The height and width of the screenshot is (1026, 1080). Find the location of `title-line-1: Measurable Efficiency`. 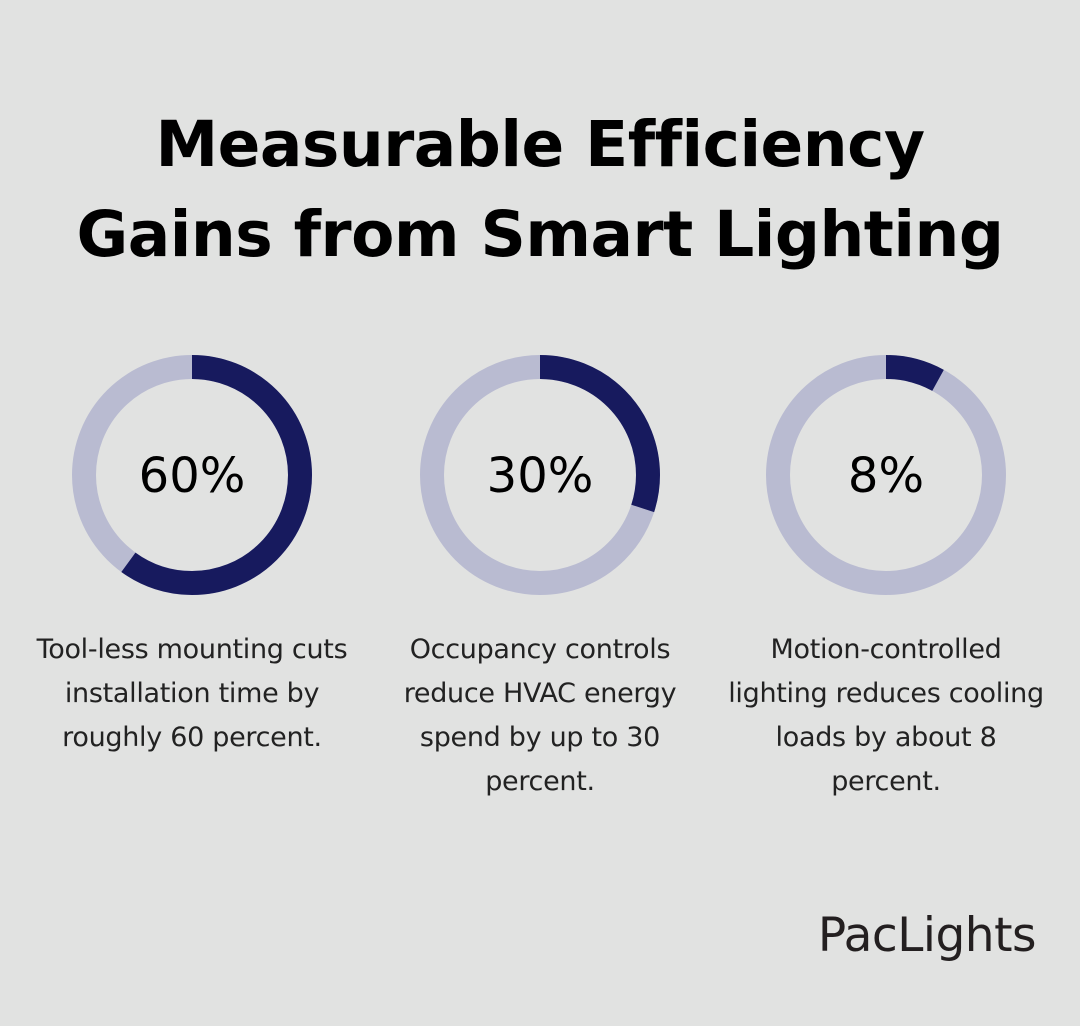

title-line-1: Measurable Efficiency is located at coordinates (540, 144).